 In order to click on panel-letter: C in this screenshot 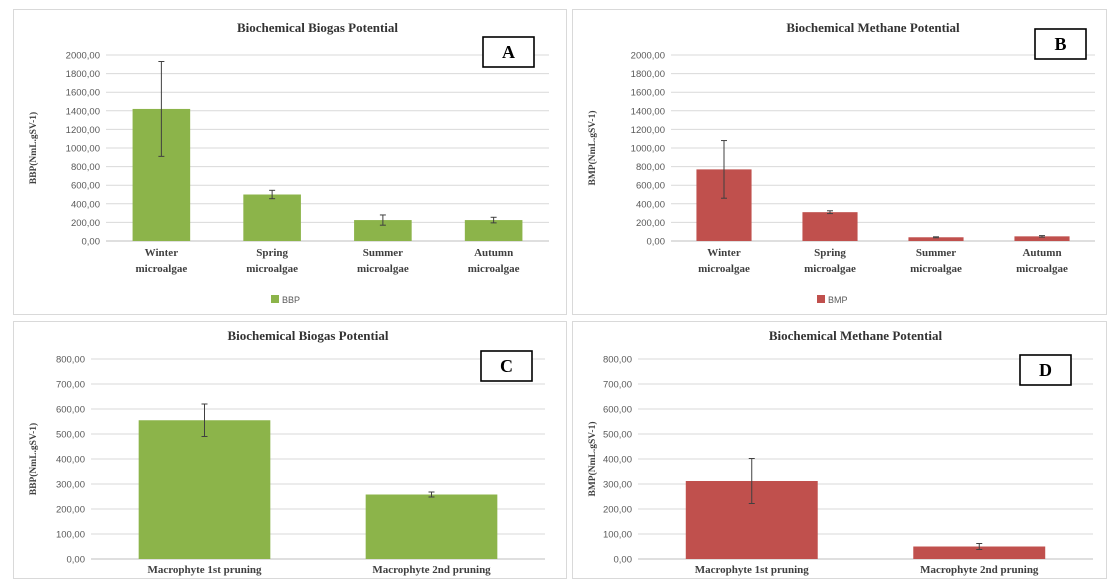, I will do `click(506, 366)`.